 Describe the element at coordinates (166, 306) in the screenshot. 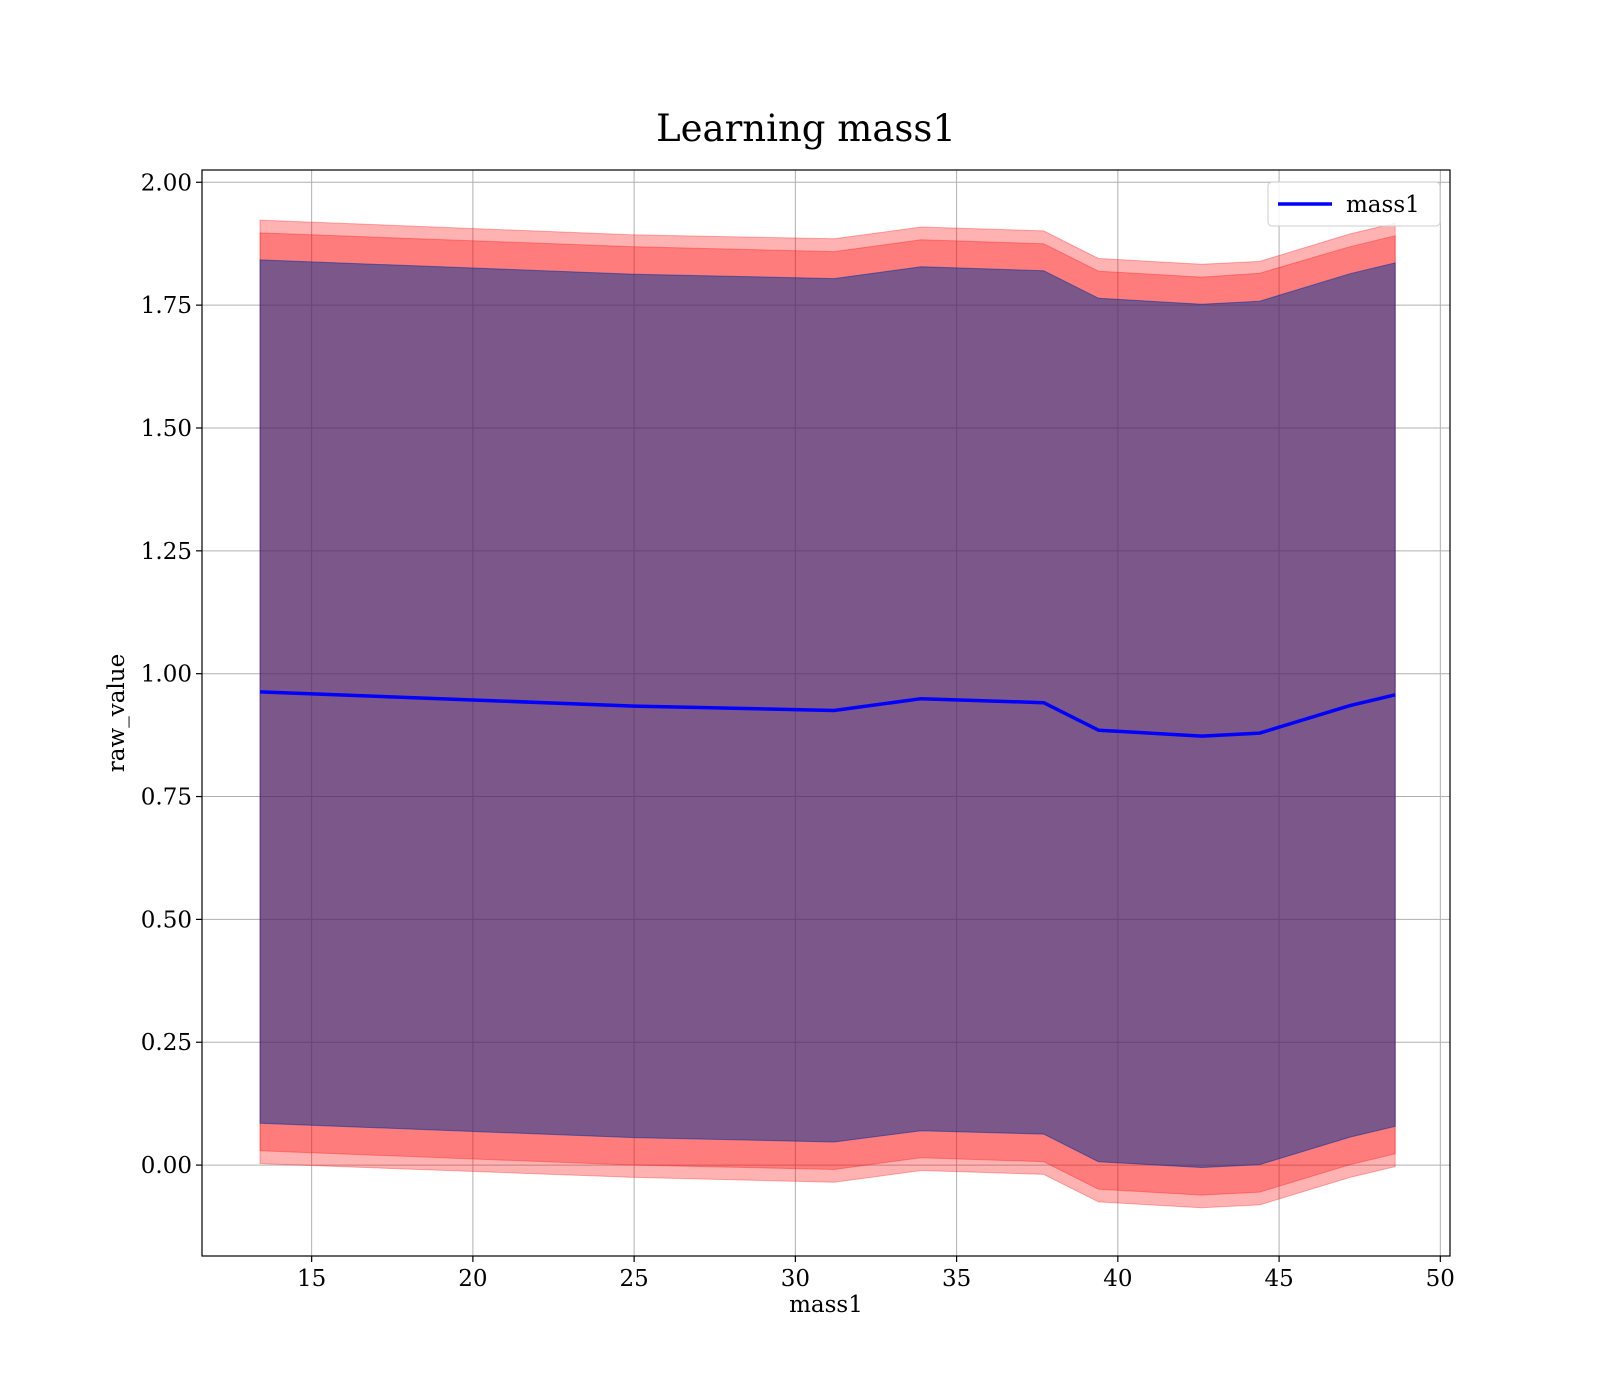

I see `y-tick-label: 1.75` at that location.